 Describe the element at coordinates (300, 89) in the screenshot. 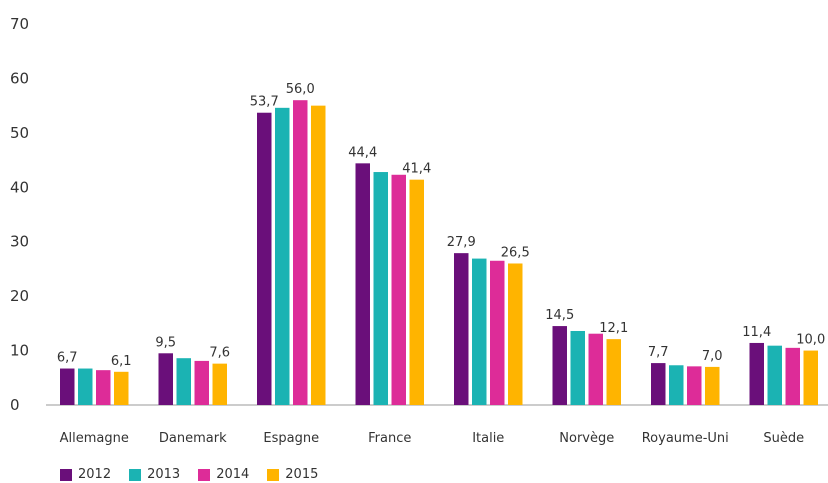

I see `data-label: 56,0` at that location.